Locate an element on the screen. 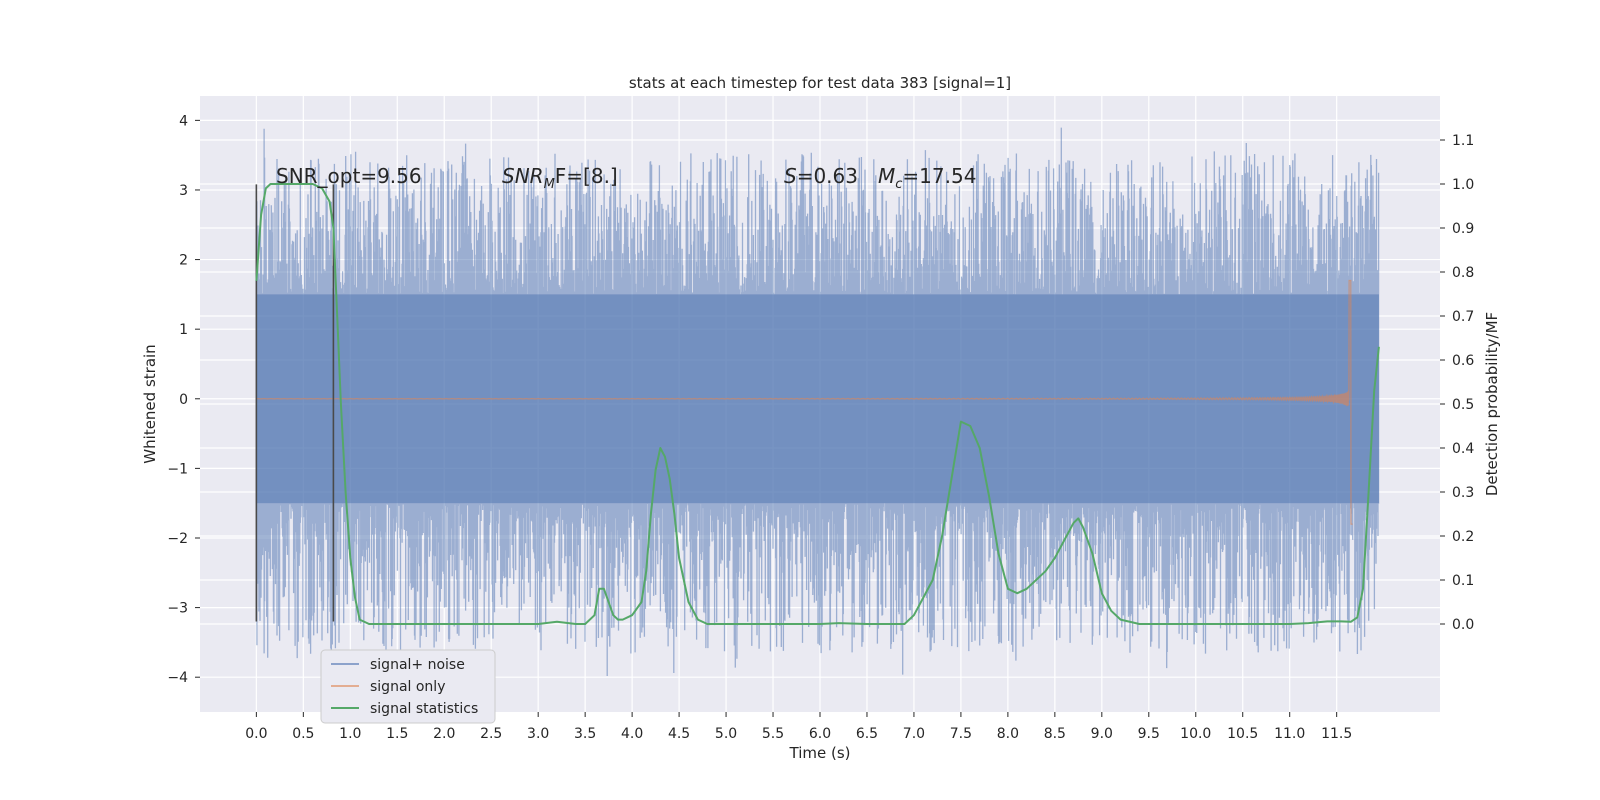  y-axis-left-label: Whitened strain is located at coordinates (150, 403).